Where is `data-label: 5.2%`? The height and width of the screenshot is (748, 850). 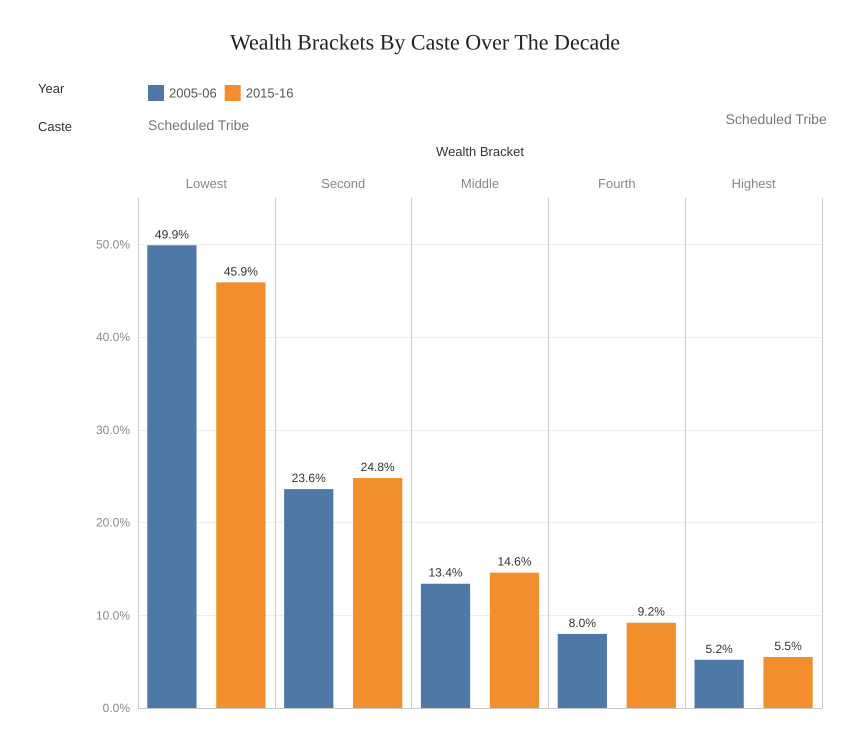
data-label: 5.2% is located at coordinates (719, 649).